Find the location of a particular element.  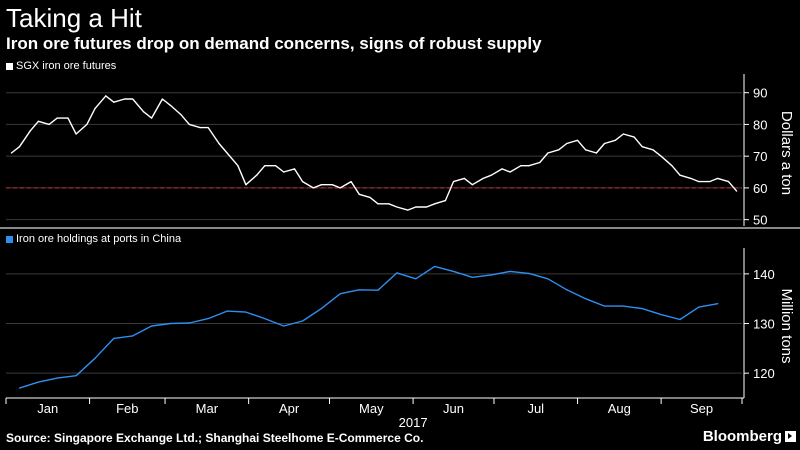

xtick-label-jun: Jun is located at coordinates (453, 408).